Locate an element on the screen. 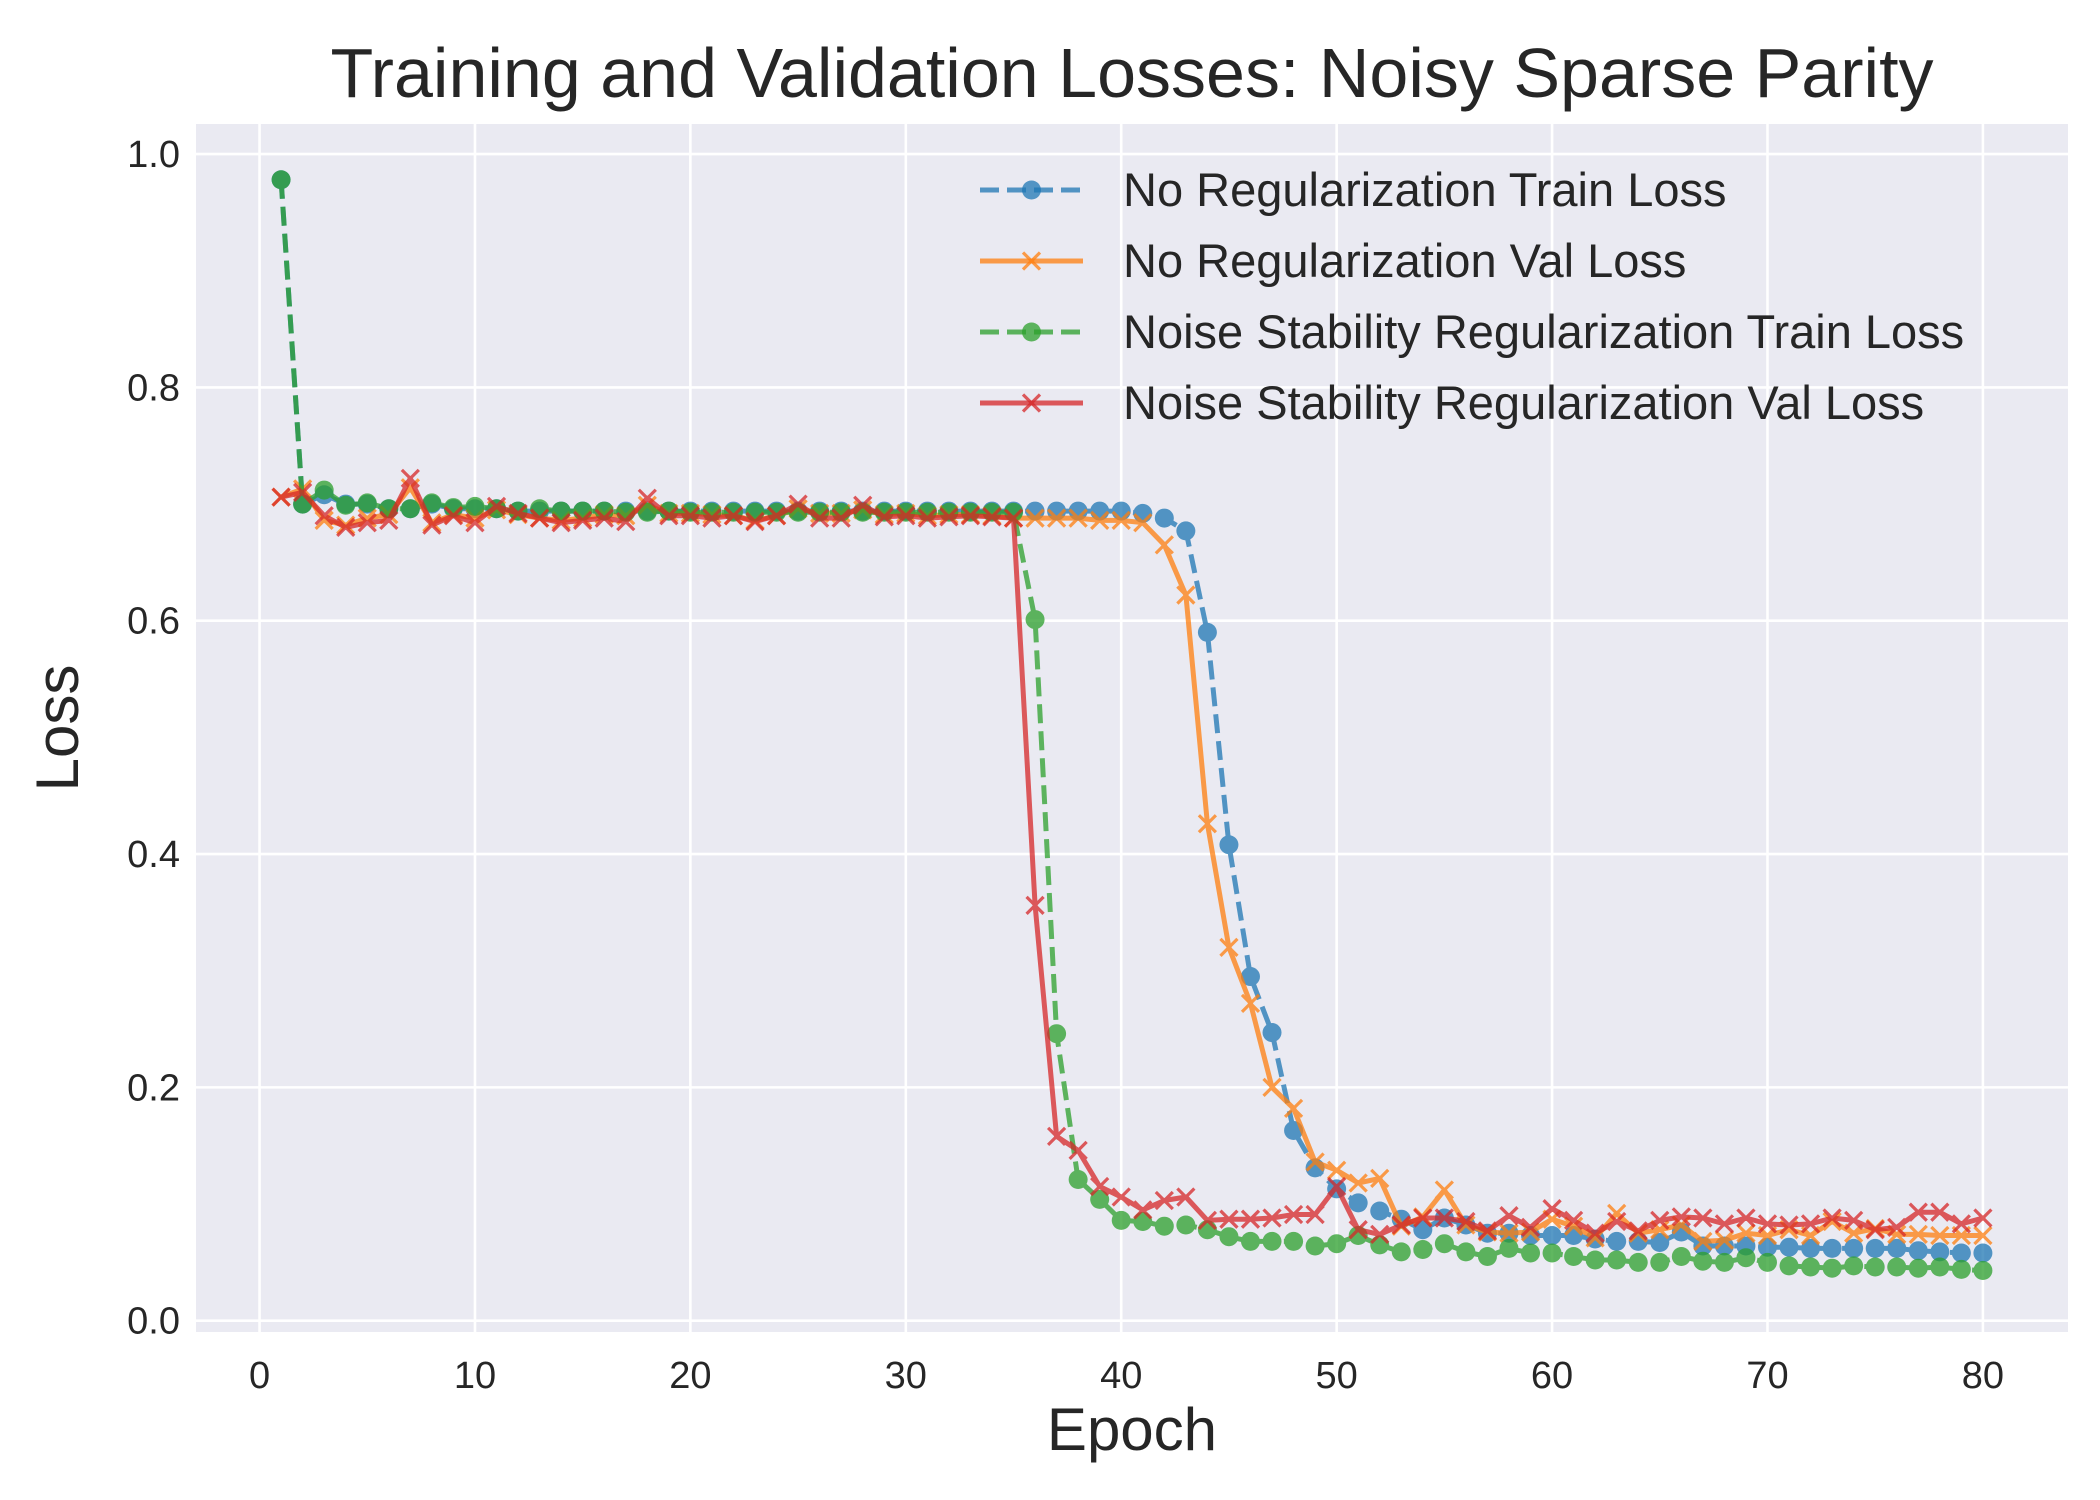  y-tick-label: 0.4 is located at coordinates (153, 855).